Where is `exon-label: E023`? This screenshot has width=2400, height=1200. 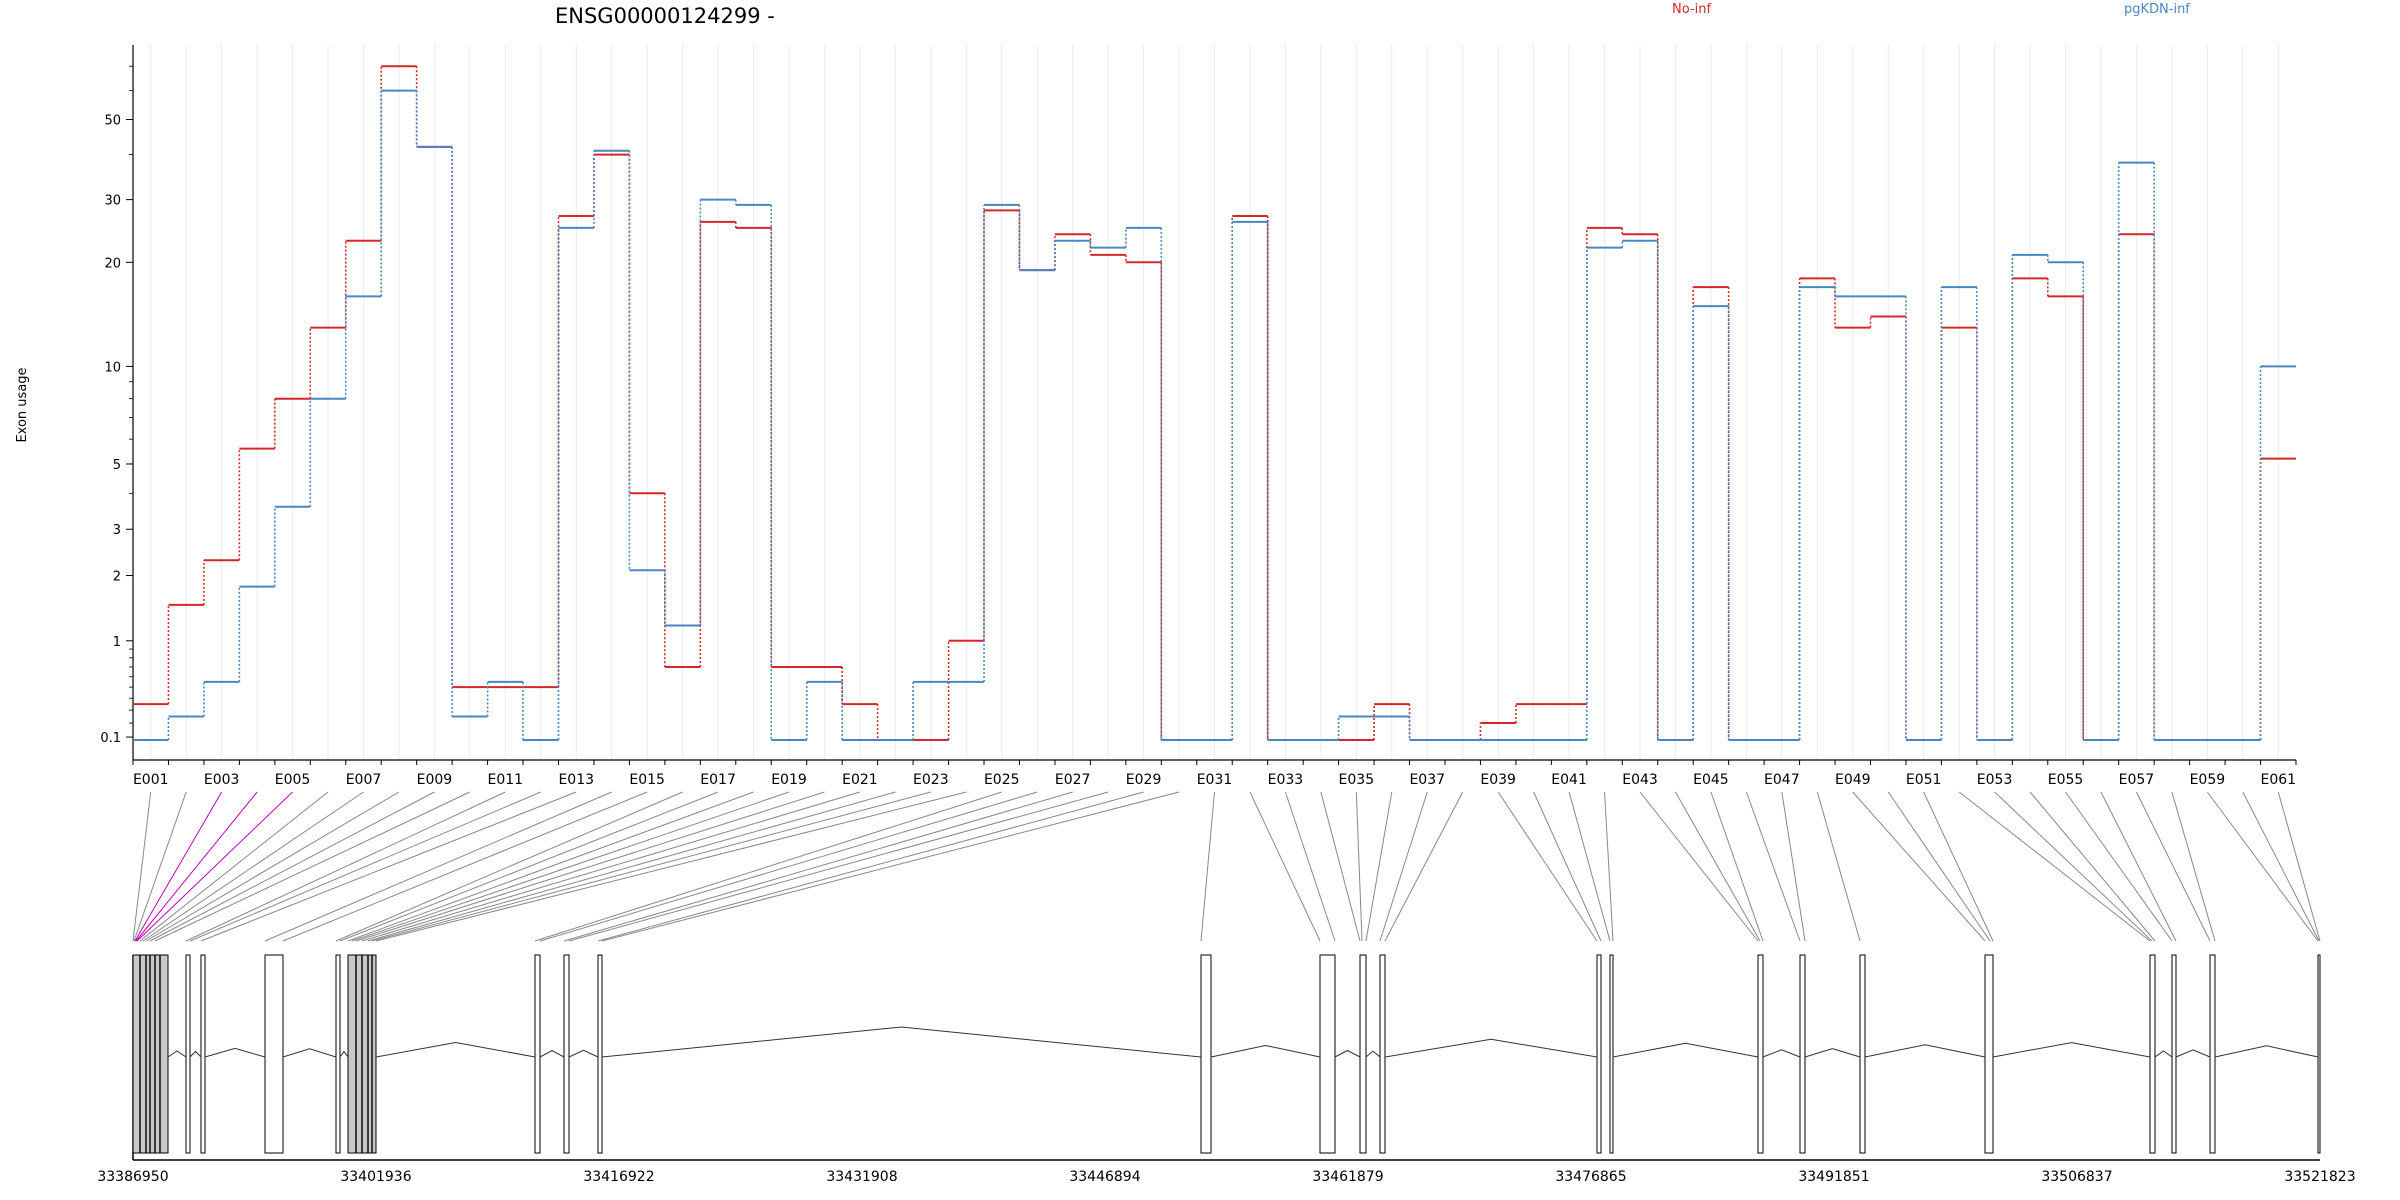 exon-label: E023 is located at coordinates (931, 780).